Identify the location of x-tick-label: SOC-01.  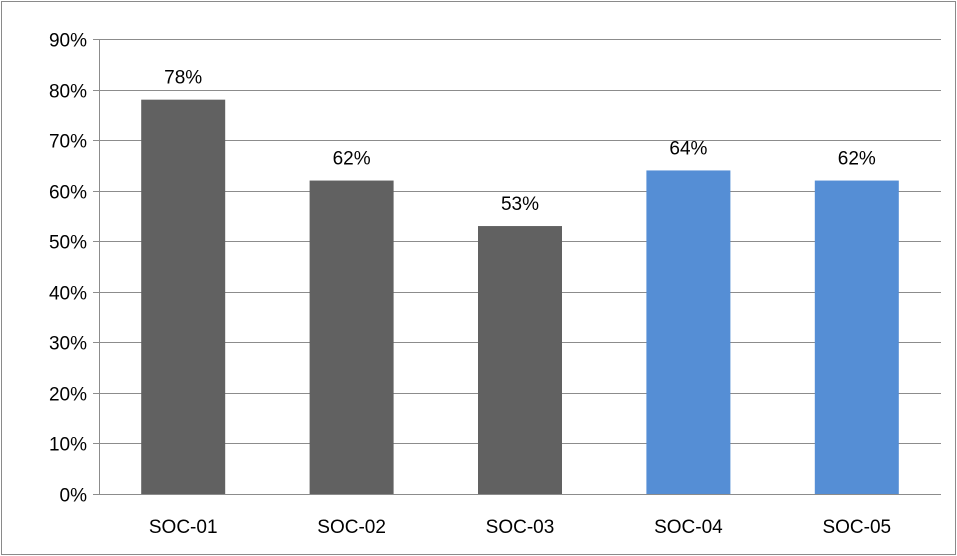
(183, 527).